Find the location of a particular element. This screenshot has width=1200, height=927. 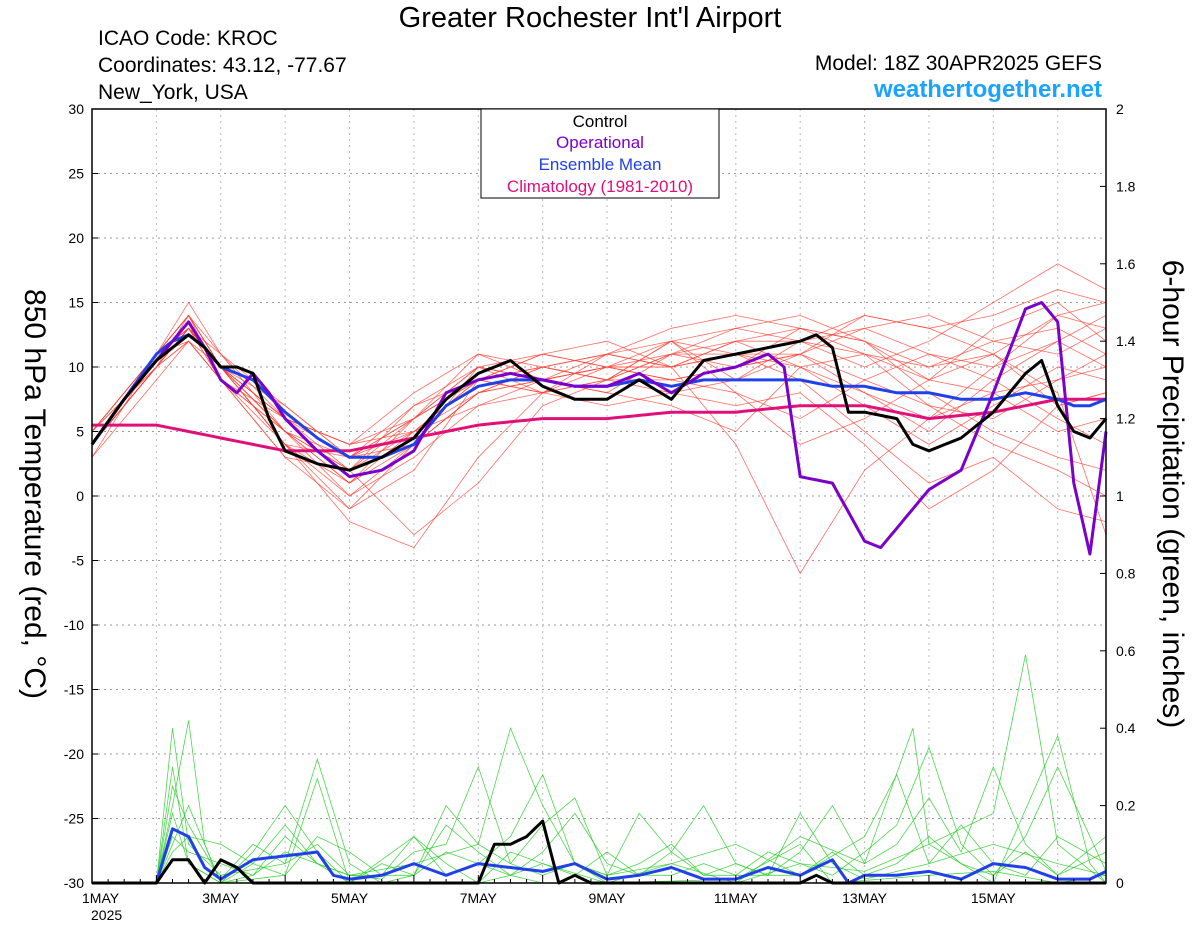

series-ensemble-mean-precip is located at coordinates (599, 856).